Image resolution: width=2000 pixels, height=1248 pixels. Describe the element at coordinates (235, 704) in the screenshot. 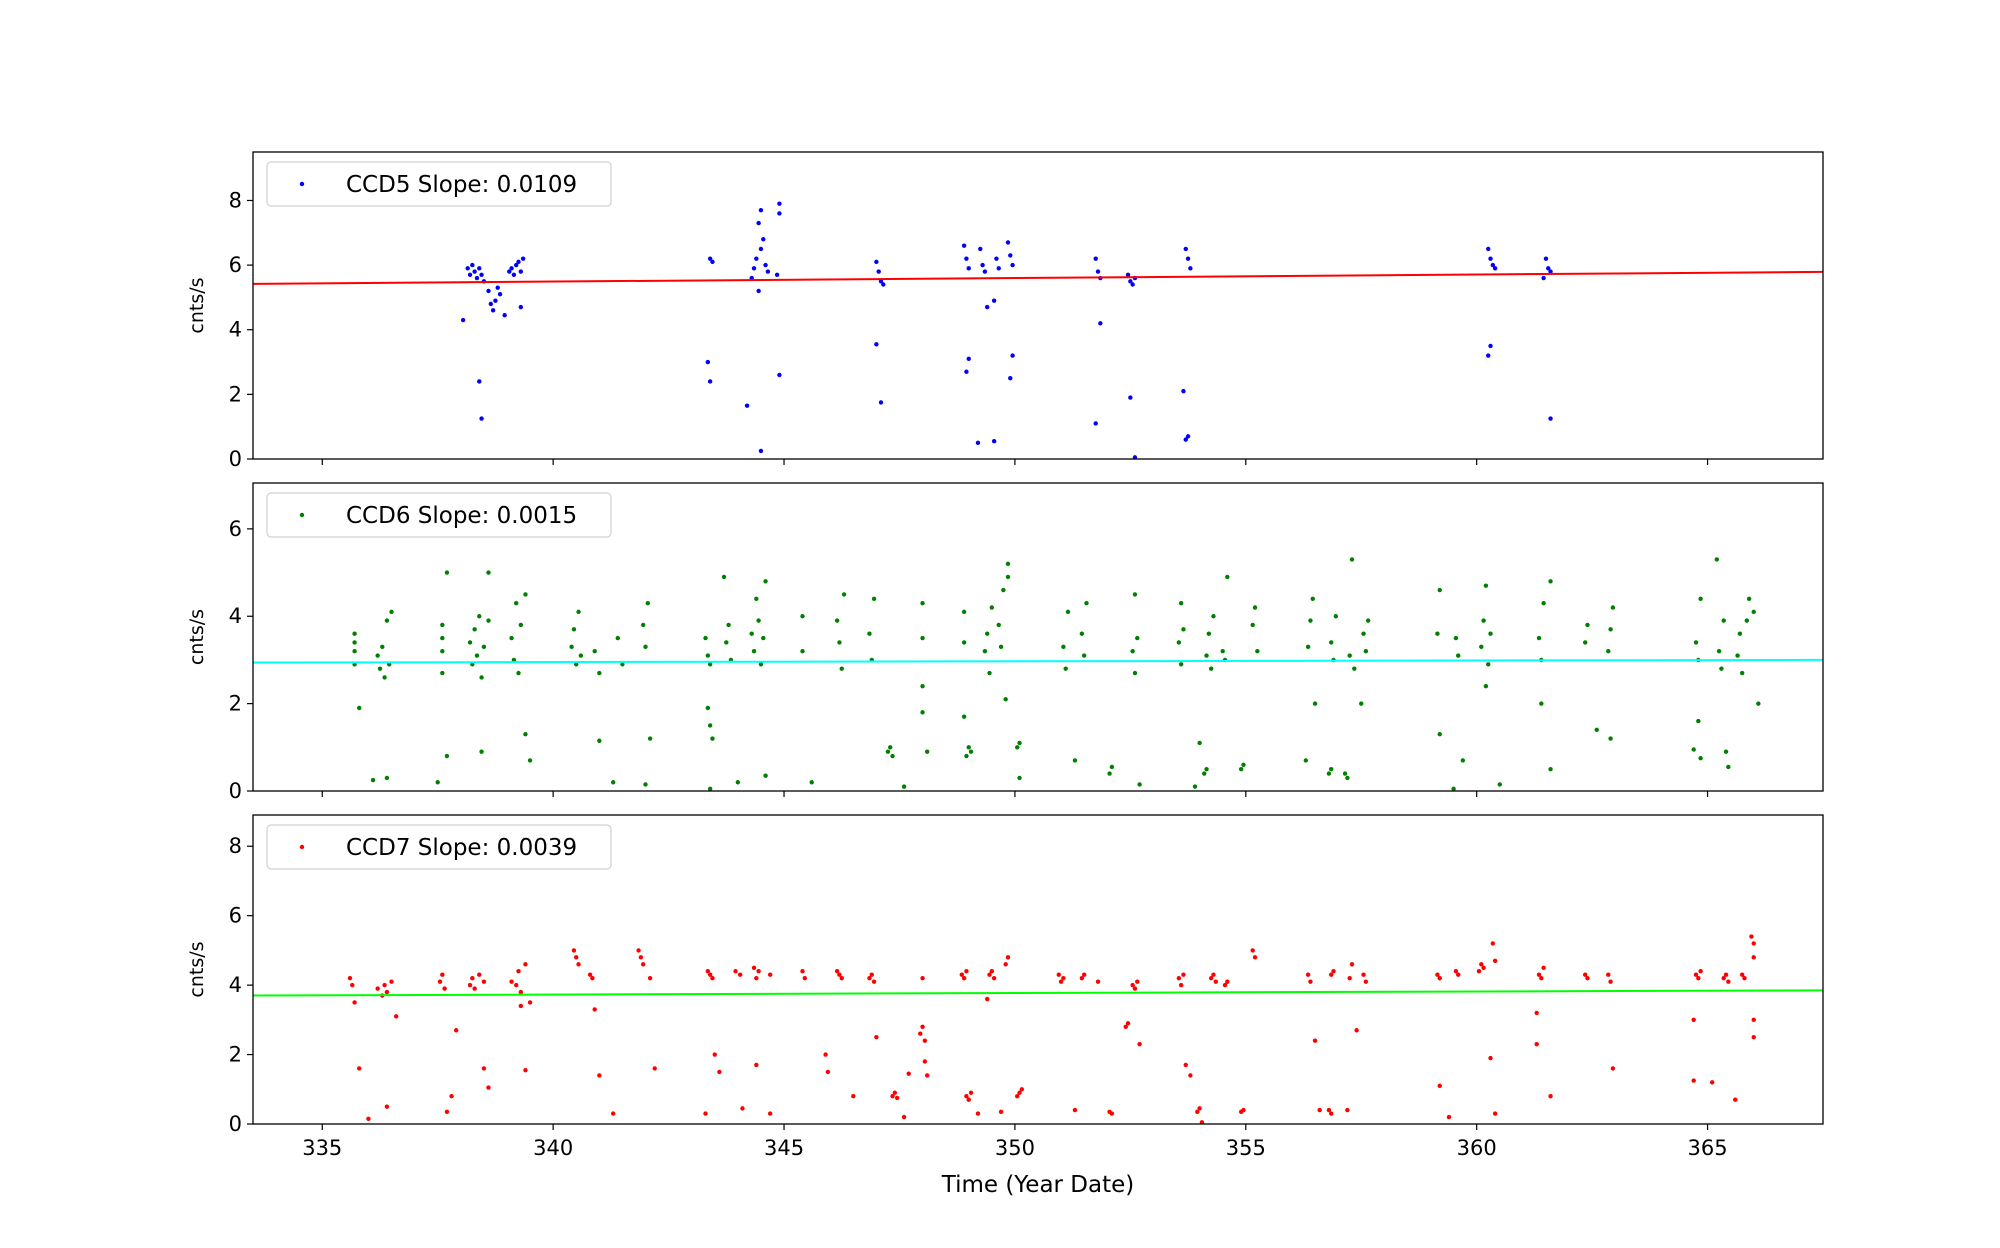

I see `y-tick-label: 2` at that location.